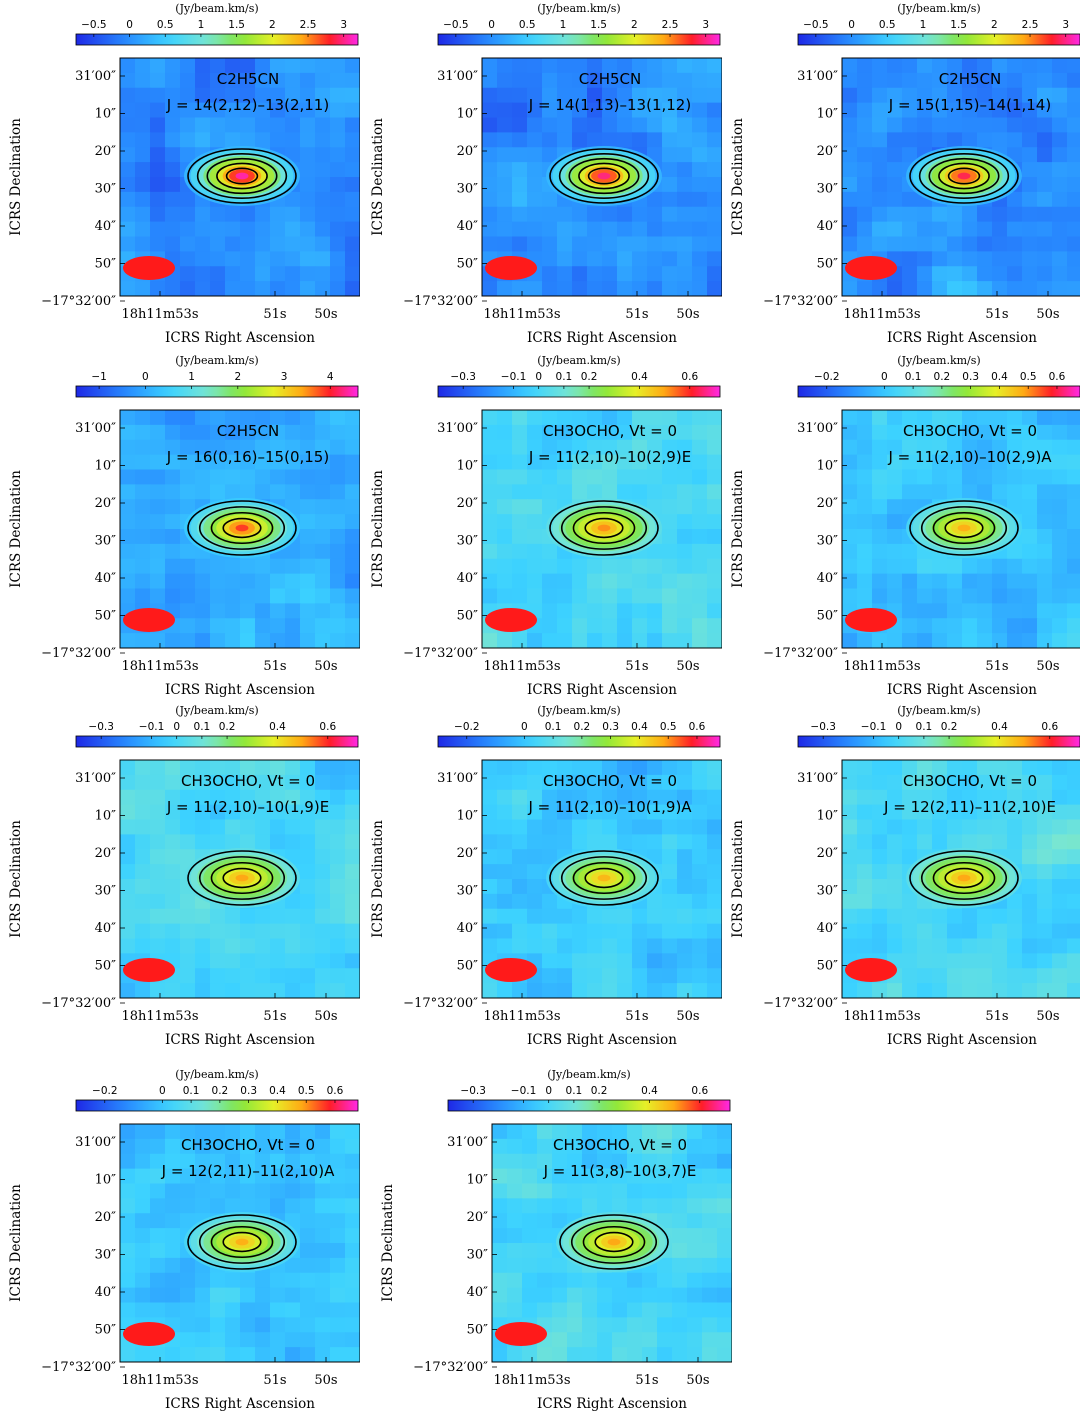 This screenshot has width=1080, height=1420. I want to click on x-tick-label: 18h11m53s, so click(532, 1380).